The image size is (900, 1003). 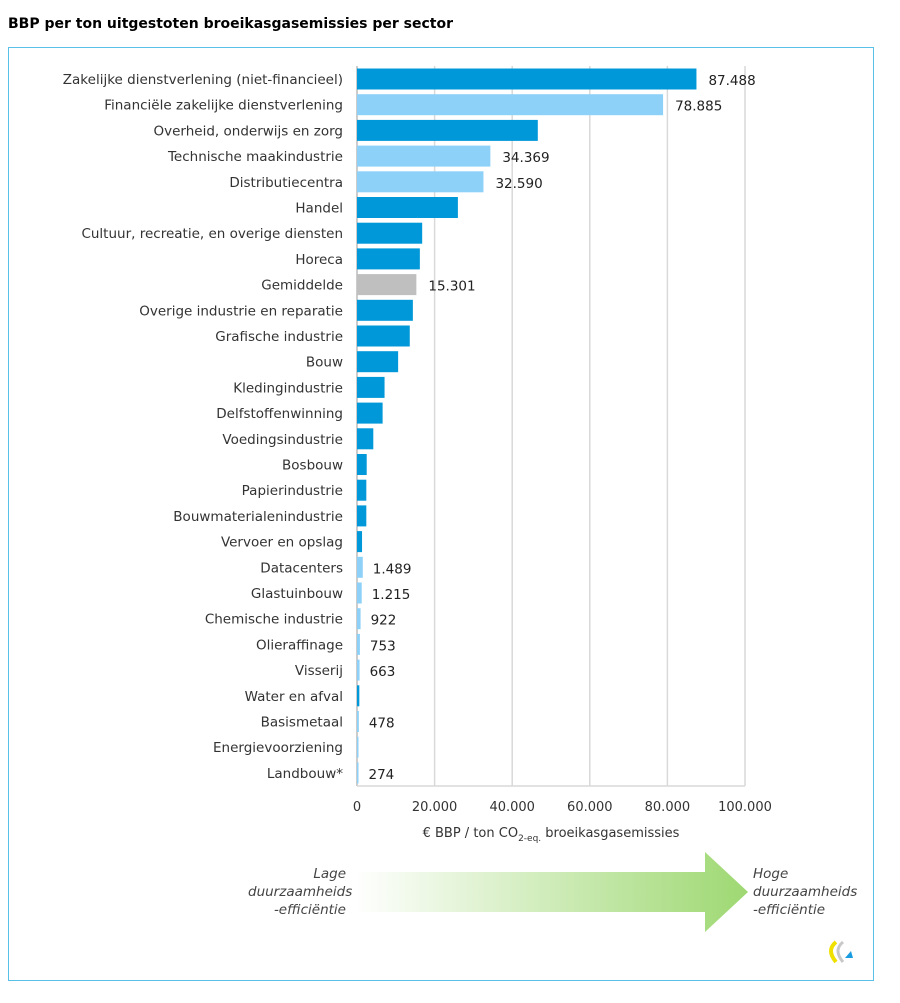 I want to click on category-label: Cultuur, recreatie, en overige diensten, so click(x=212, y=234).